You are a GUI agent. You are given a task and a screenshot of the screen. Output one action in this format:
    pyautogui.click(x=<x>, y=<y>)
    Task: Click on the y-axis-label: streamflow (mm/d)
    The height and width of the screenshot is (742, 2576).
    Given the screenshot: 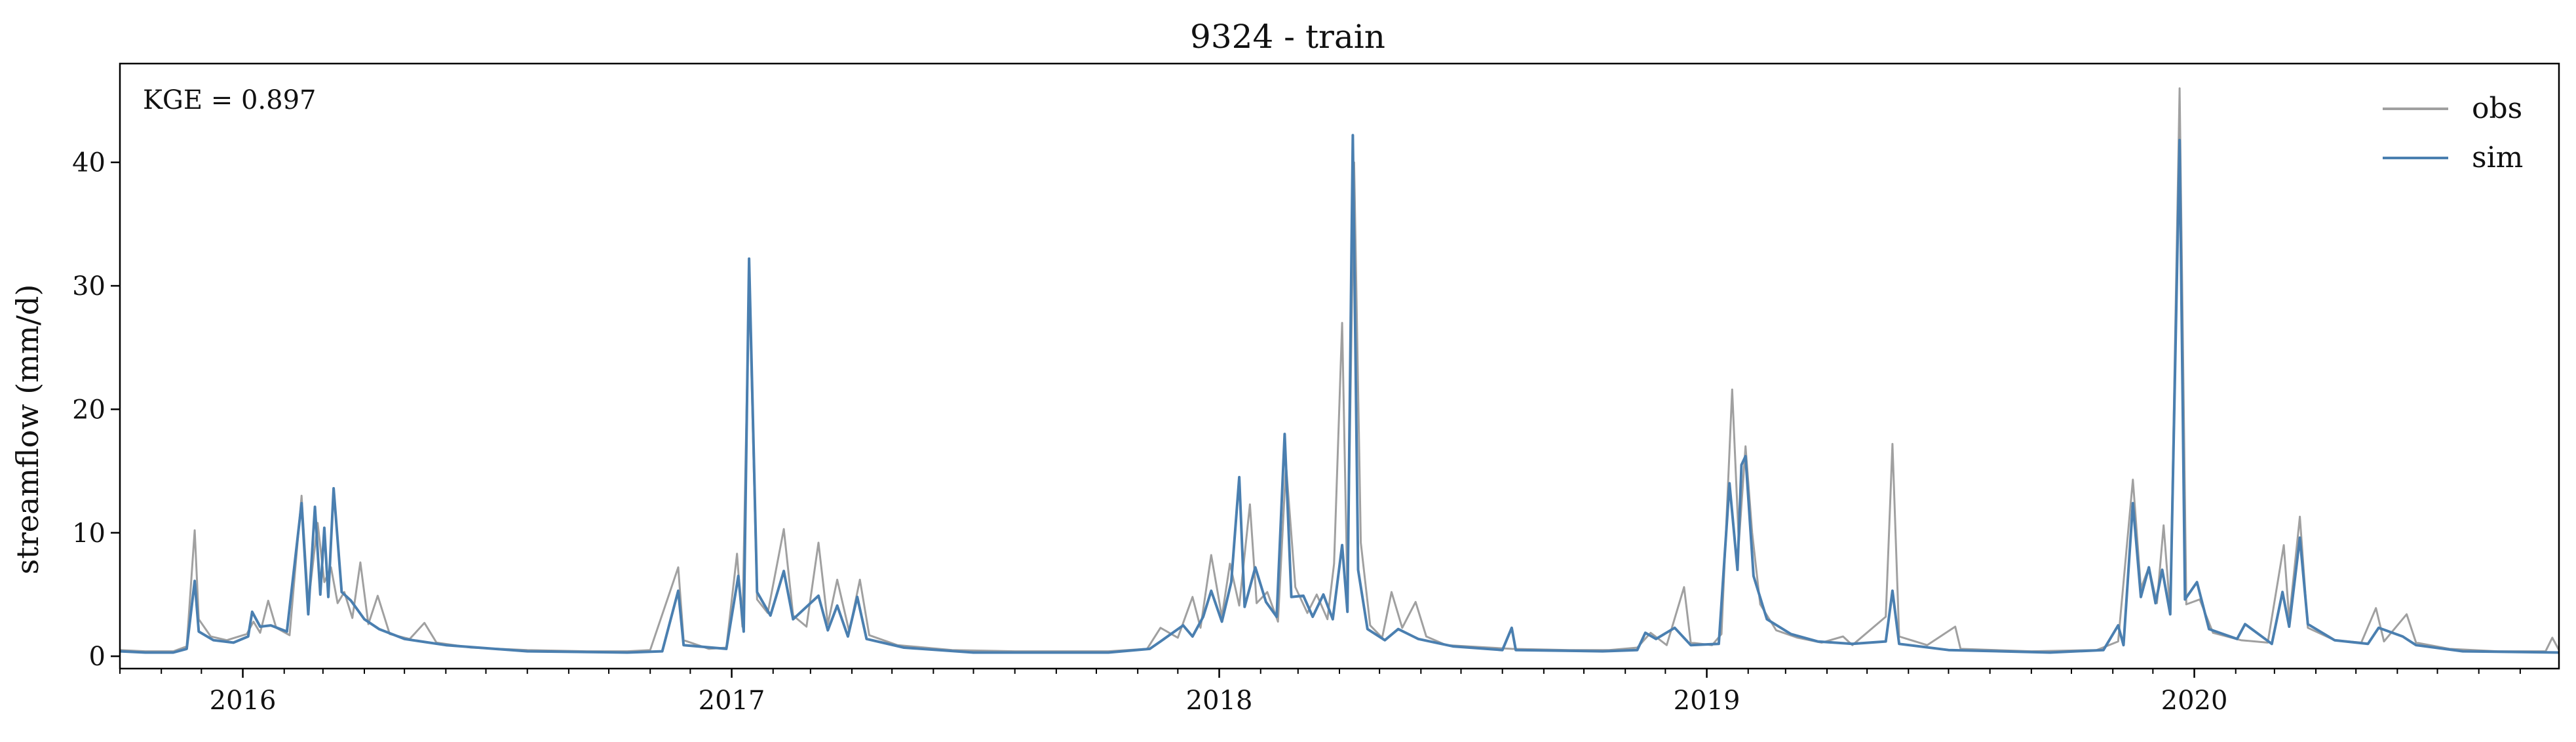 What is the action you would take?
    pyautogui.click(x=27, y=429)
    